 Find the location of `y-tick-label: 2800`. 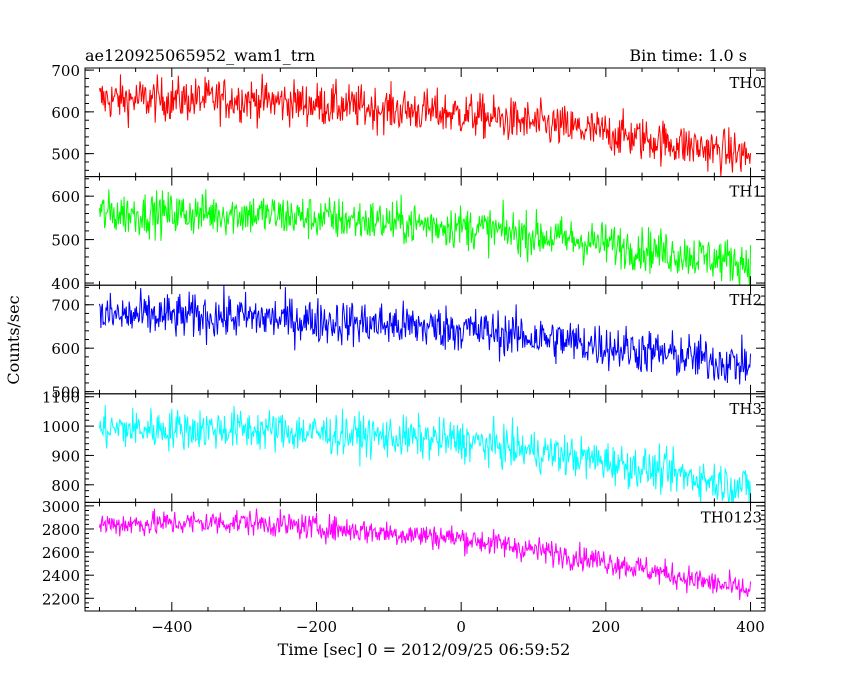

y-tick-label: 2800 is located at coordinates (61, 530).